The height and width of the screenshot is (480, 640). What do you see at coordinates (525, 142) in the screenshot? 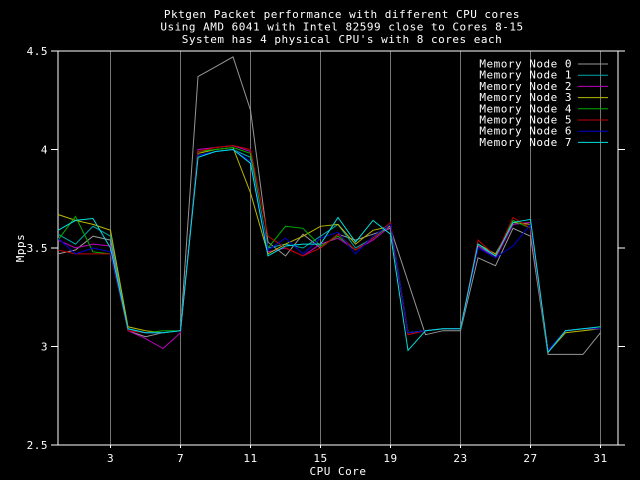
I see `legend-label-memory-node-7: Memory Node 7` at bounding box center [525, 142].